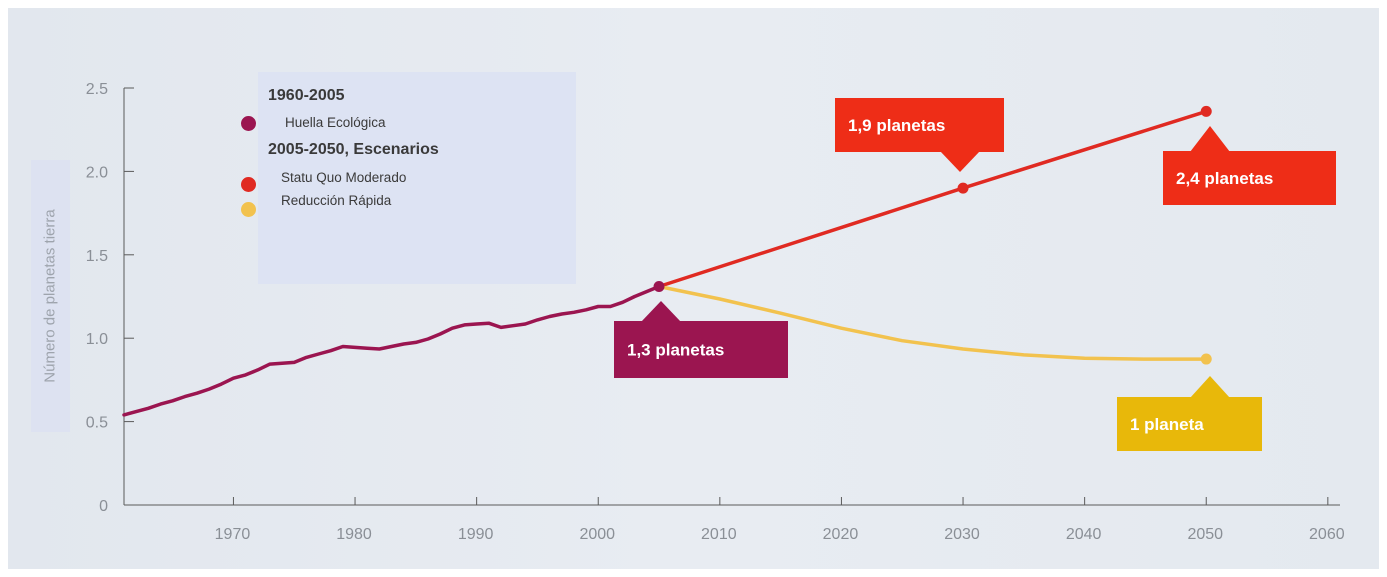  I want to click on y-tick-label: 2.5, so click(97, 89).